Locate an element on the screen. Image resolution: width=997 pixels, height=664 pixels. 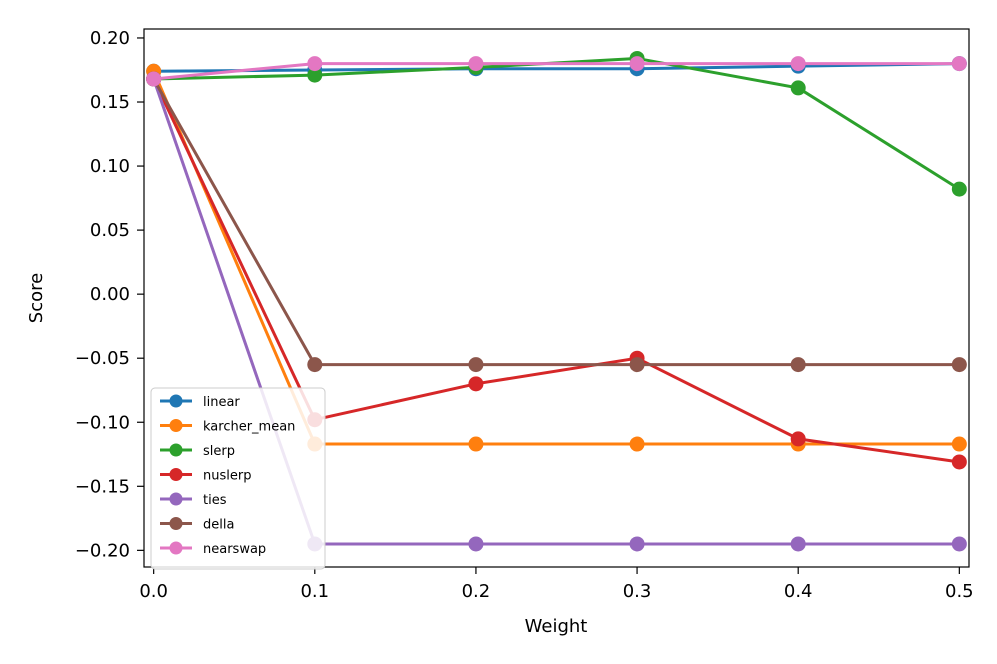
x-tick-label: 0.0 is located at coordinates (153, 591).